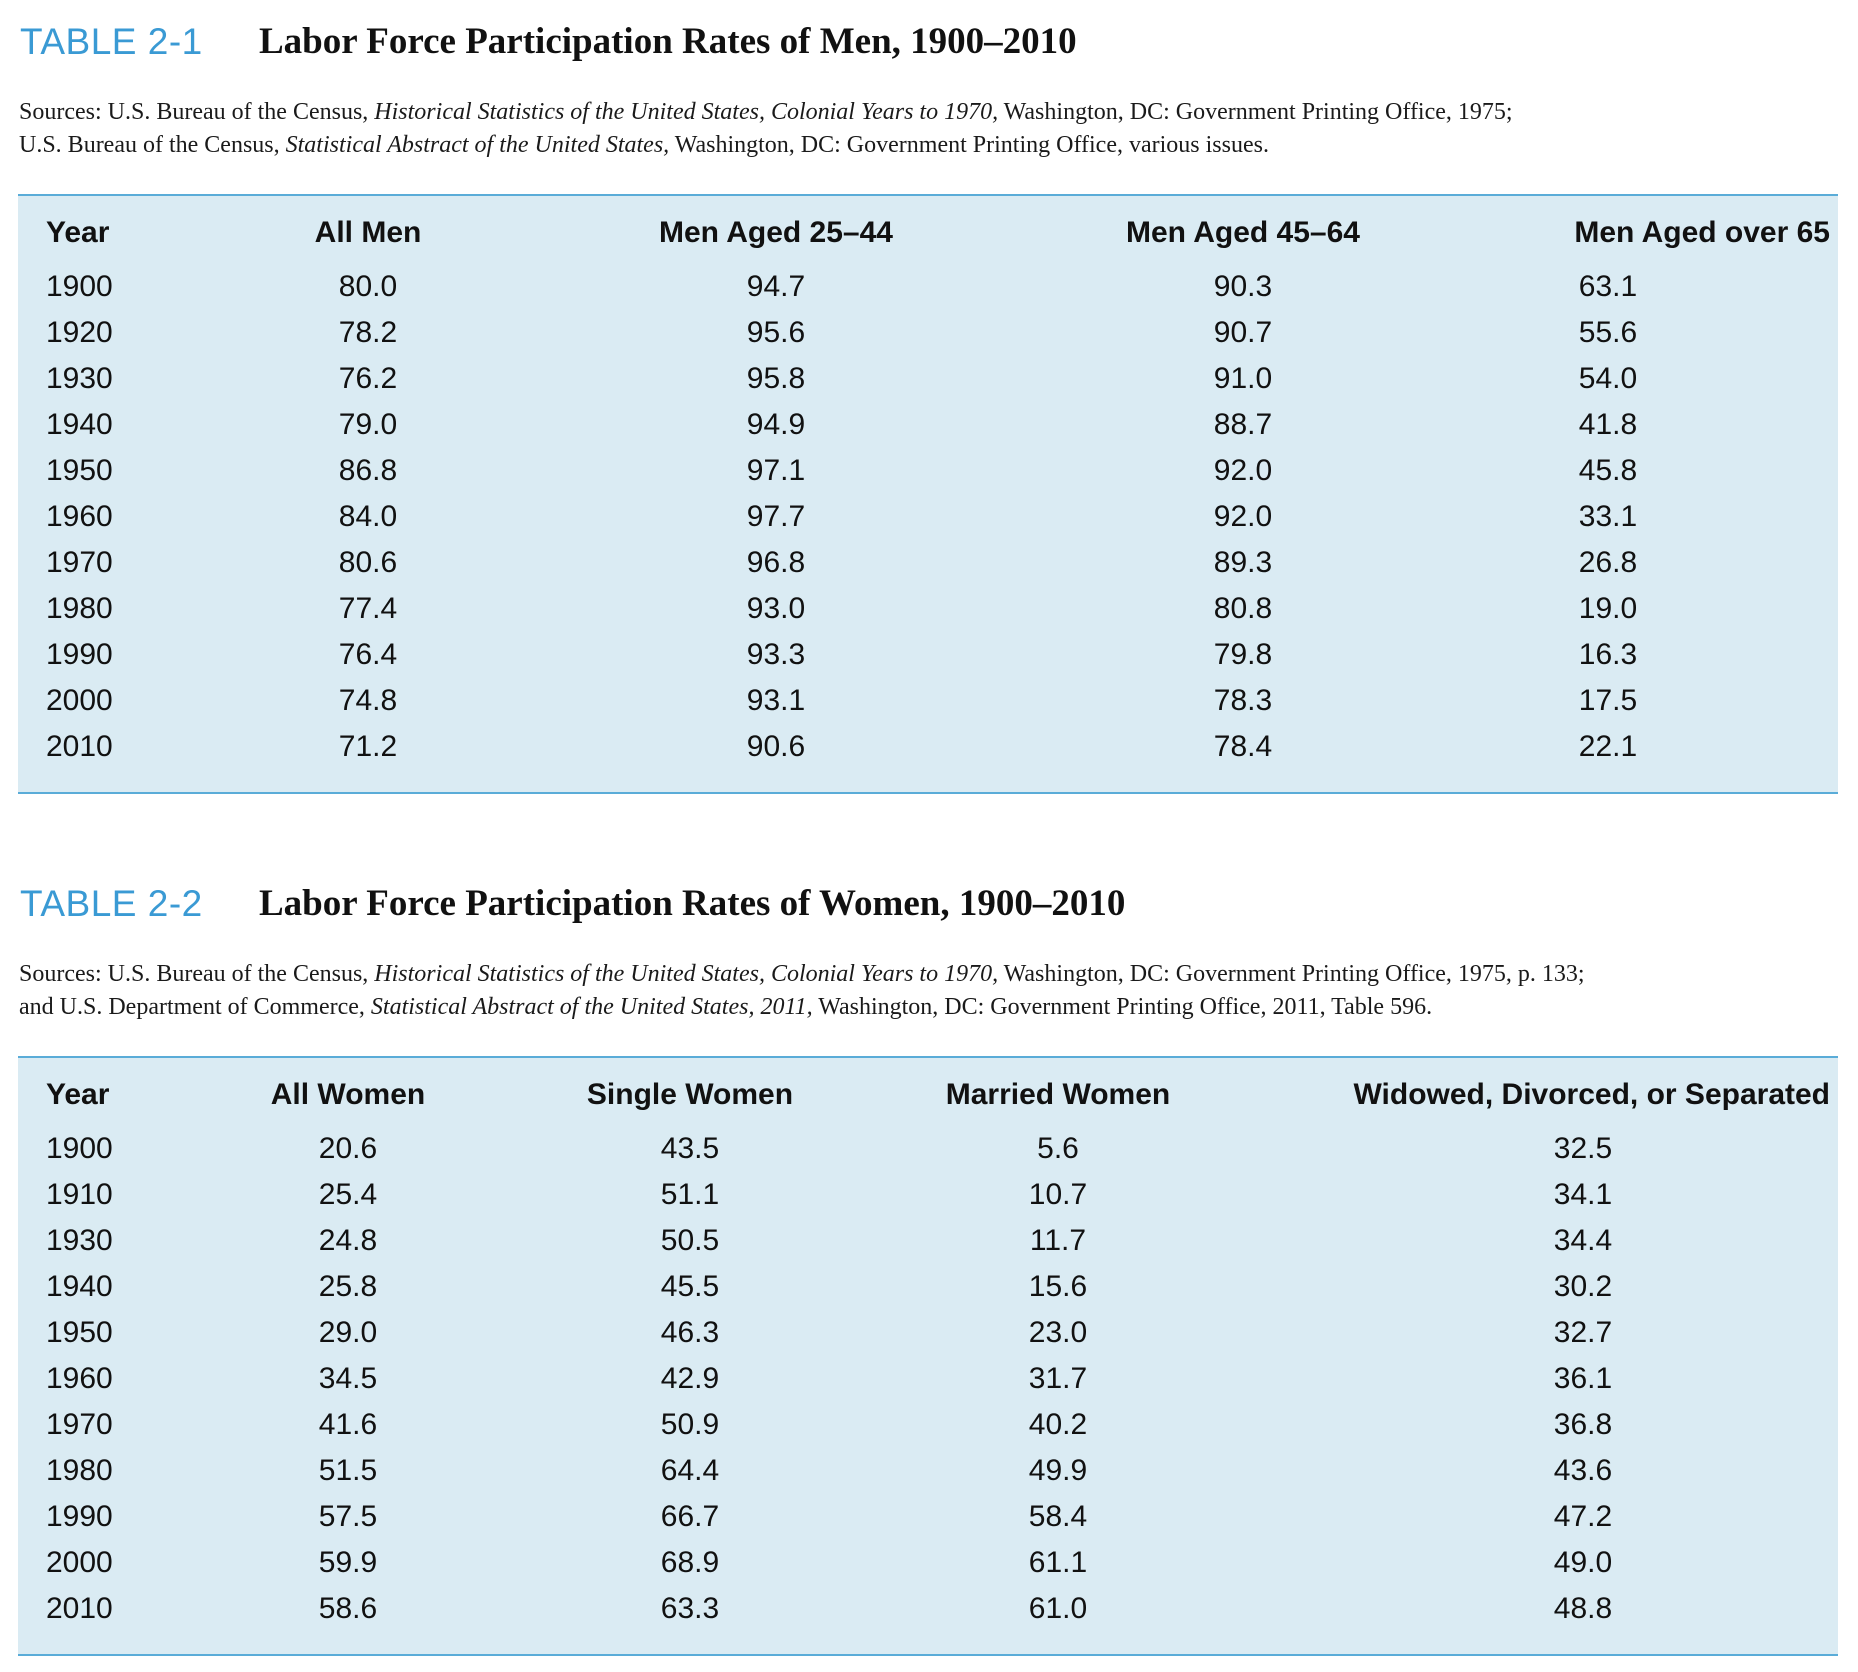  I want to click on rate-cell: 76.4, so click(368, 654).